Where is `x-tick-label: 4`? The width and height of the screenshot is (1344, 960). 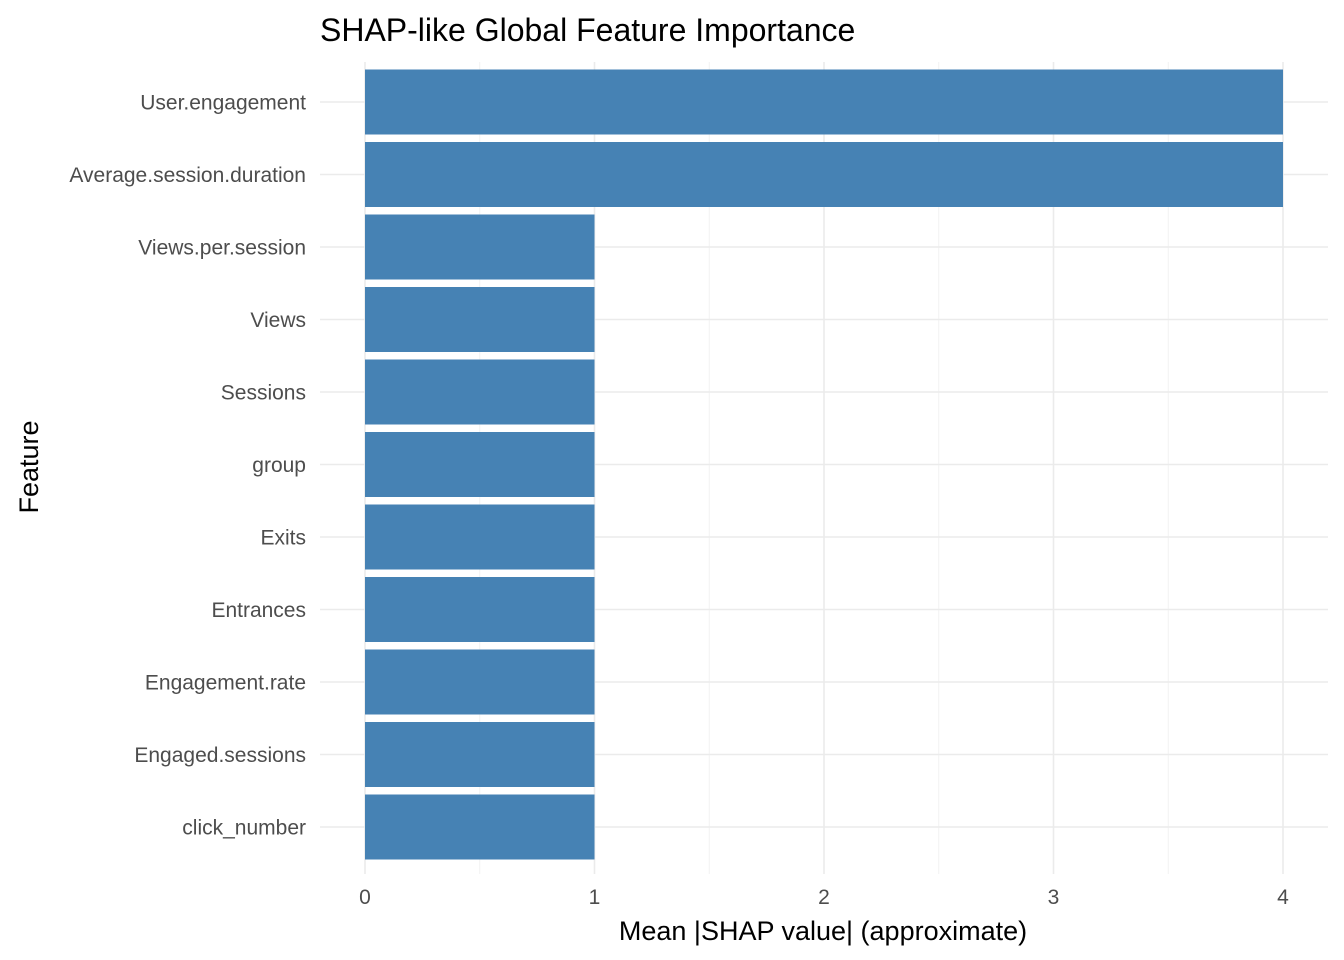
x-tick-label: 4 is located at coordinates (1283, 897).